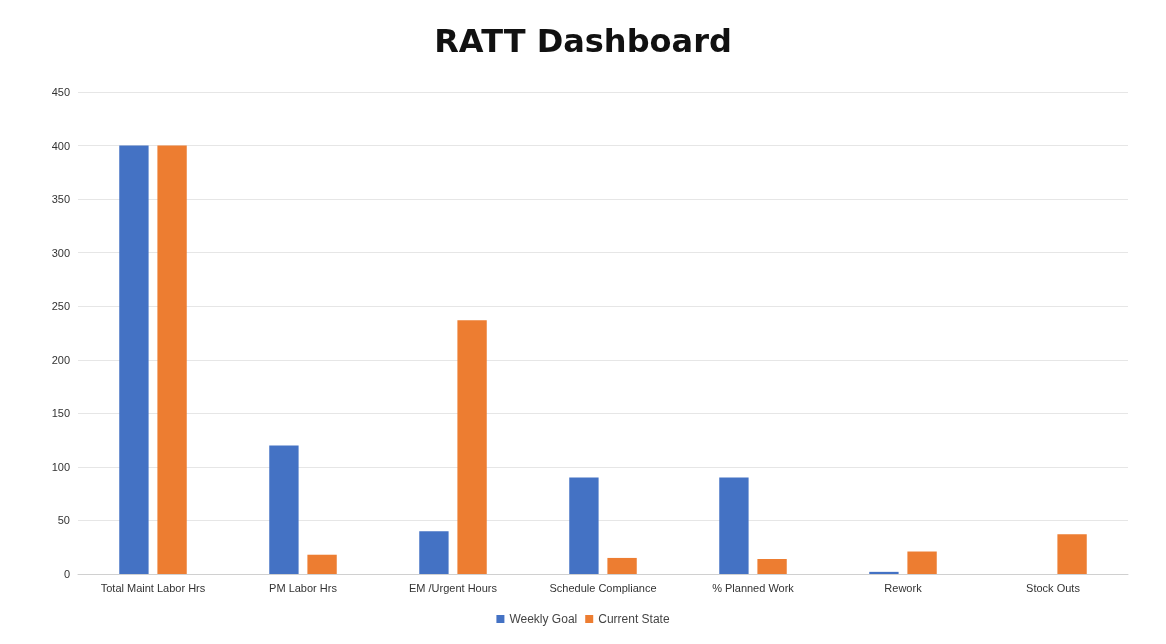 Image resolution: width=1166 pixels, height=644 pixels. Describe the element at coordinates (60, 466) in the screenshot. I see `y-tick-label: 100` at that location.